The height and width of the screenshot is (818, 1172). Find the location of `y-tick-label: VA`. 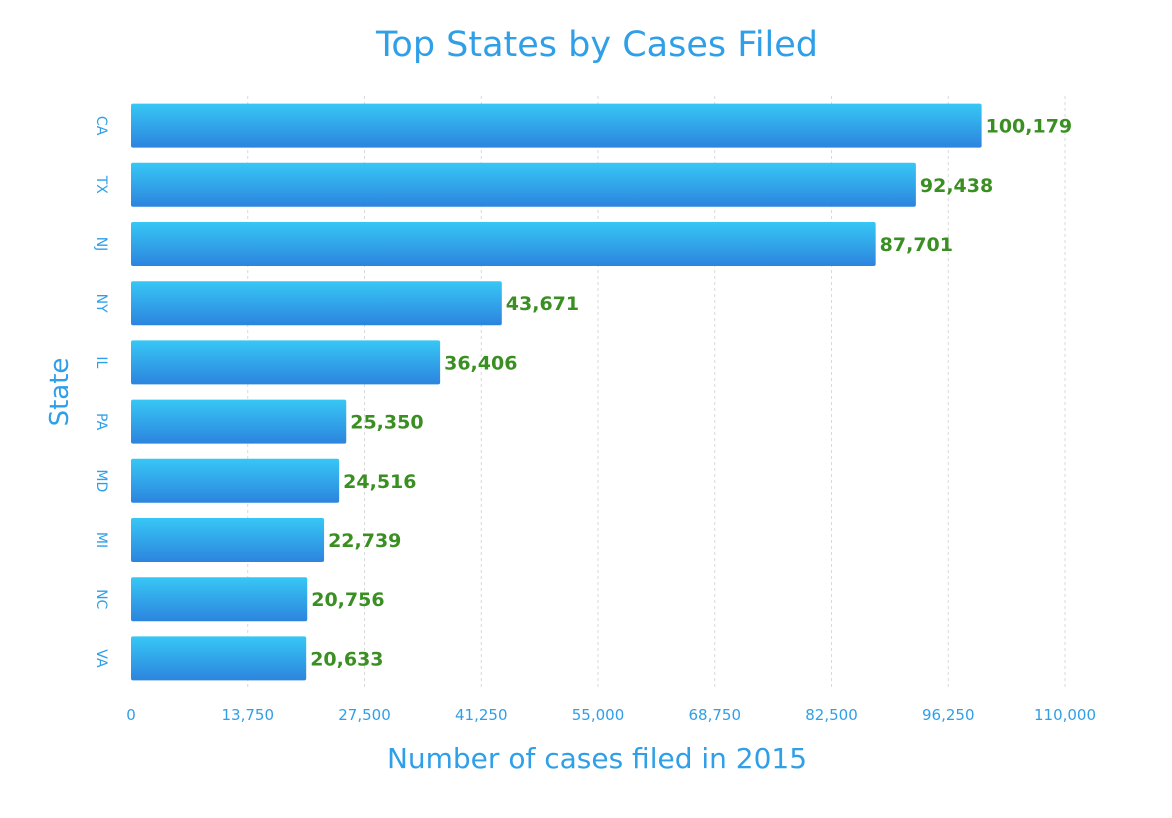

y-tick-label: VA is located at coordinates (101, 658).